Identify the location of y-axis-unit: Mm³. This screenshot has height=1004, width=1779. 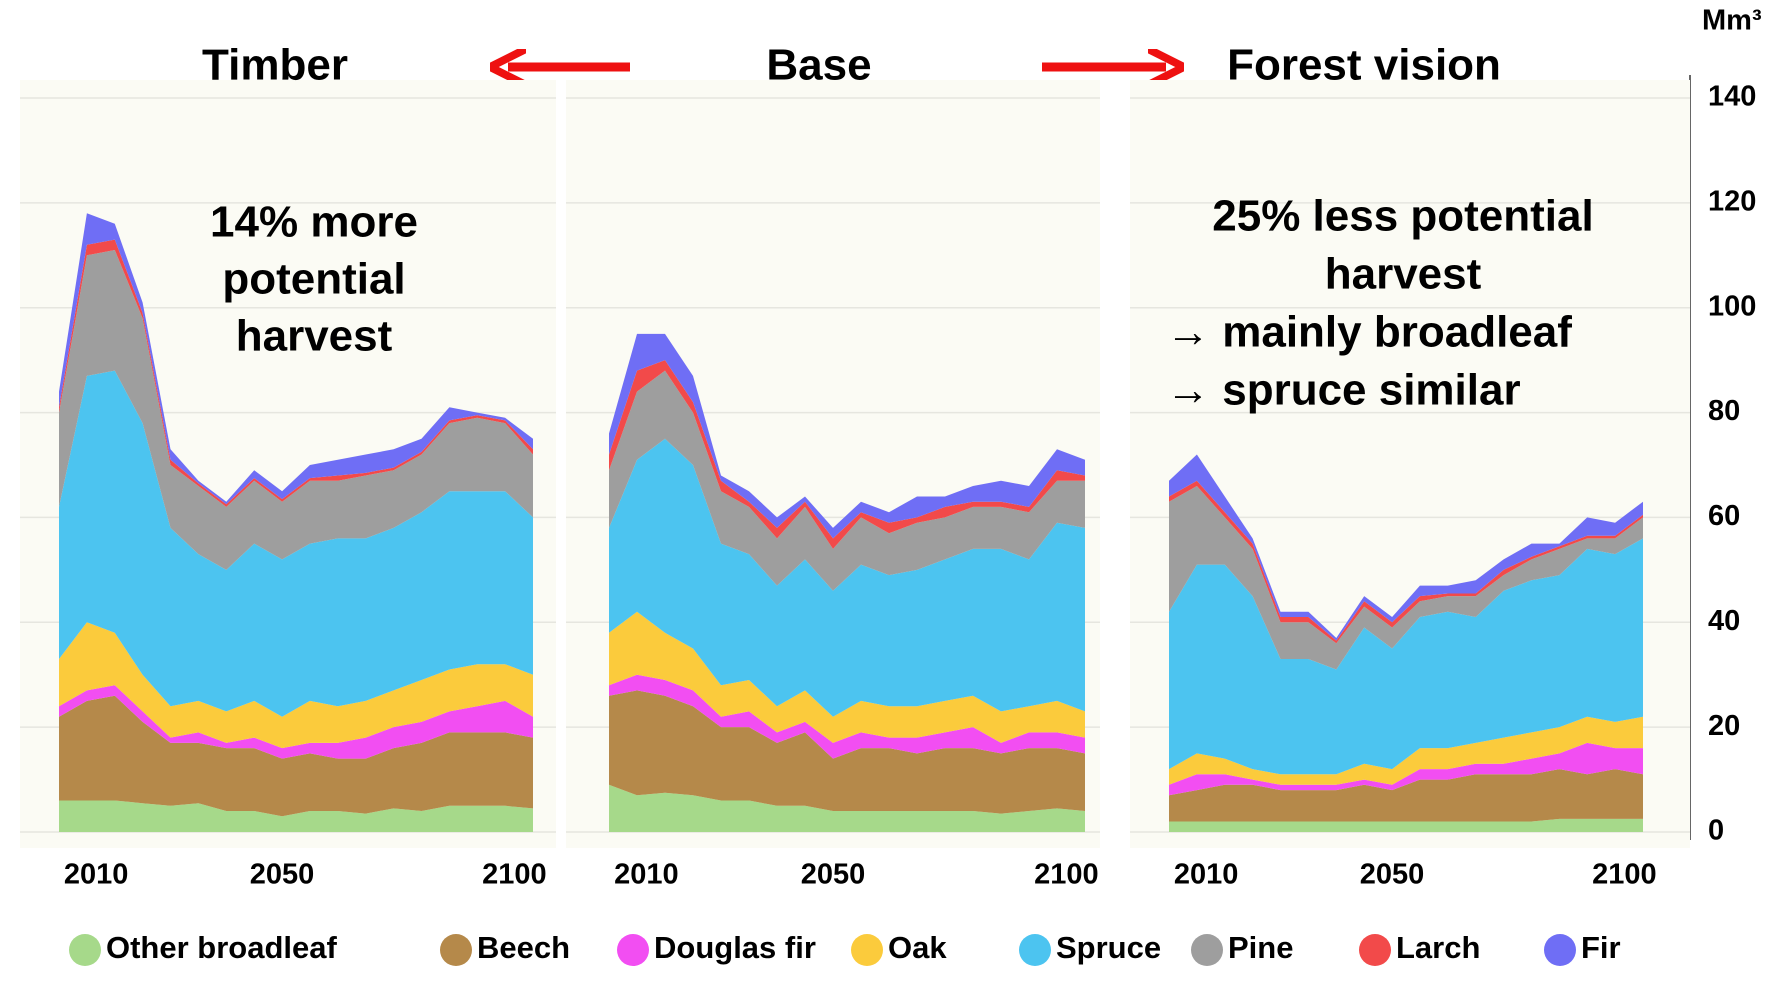
(1732, 21).